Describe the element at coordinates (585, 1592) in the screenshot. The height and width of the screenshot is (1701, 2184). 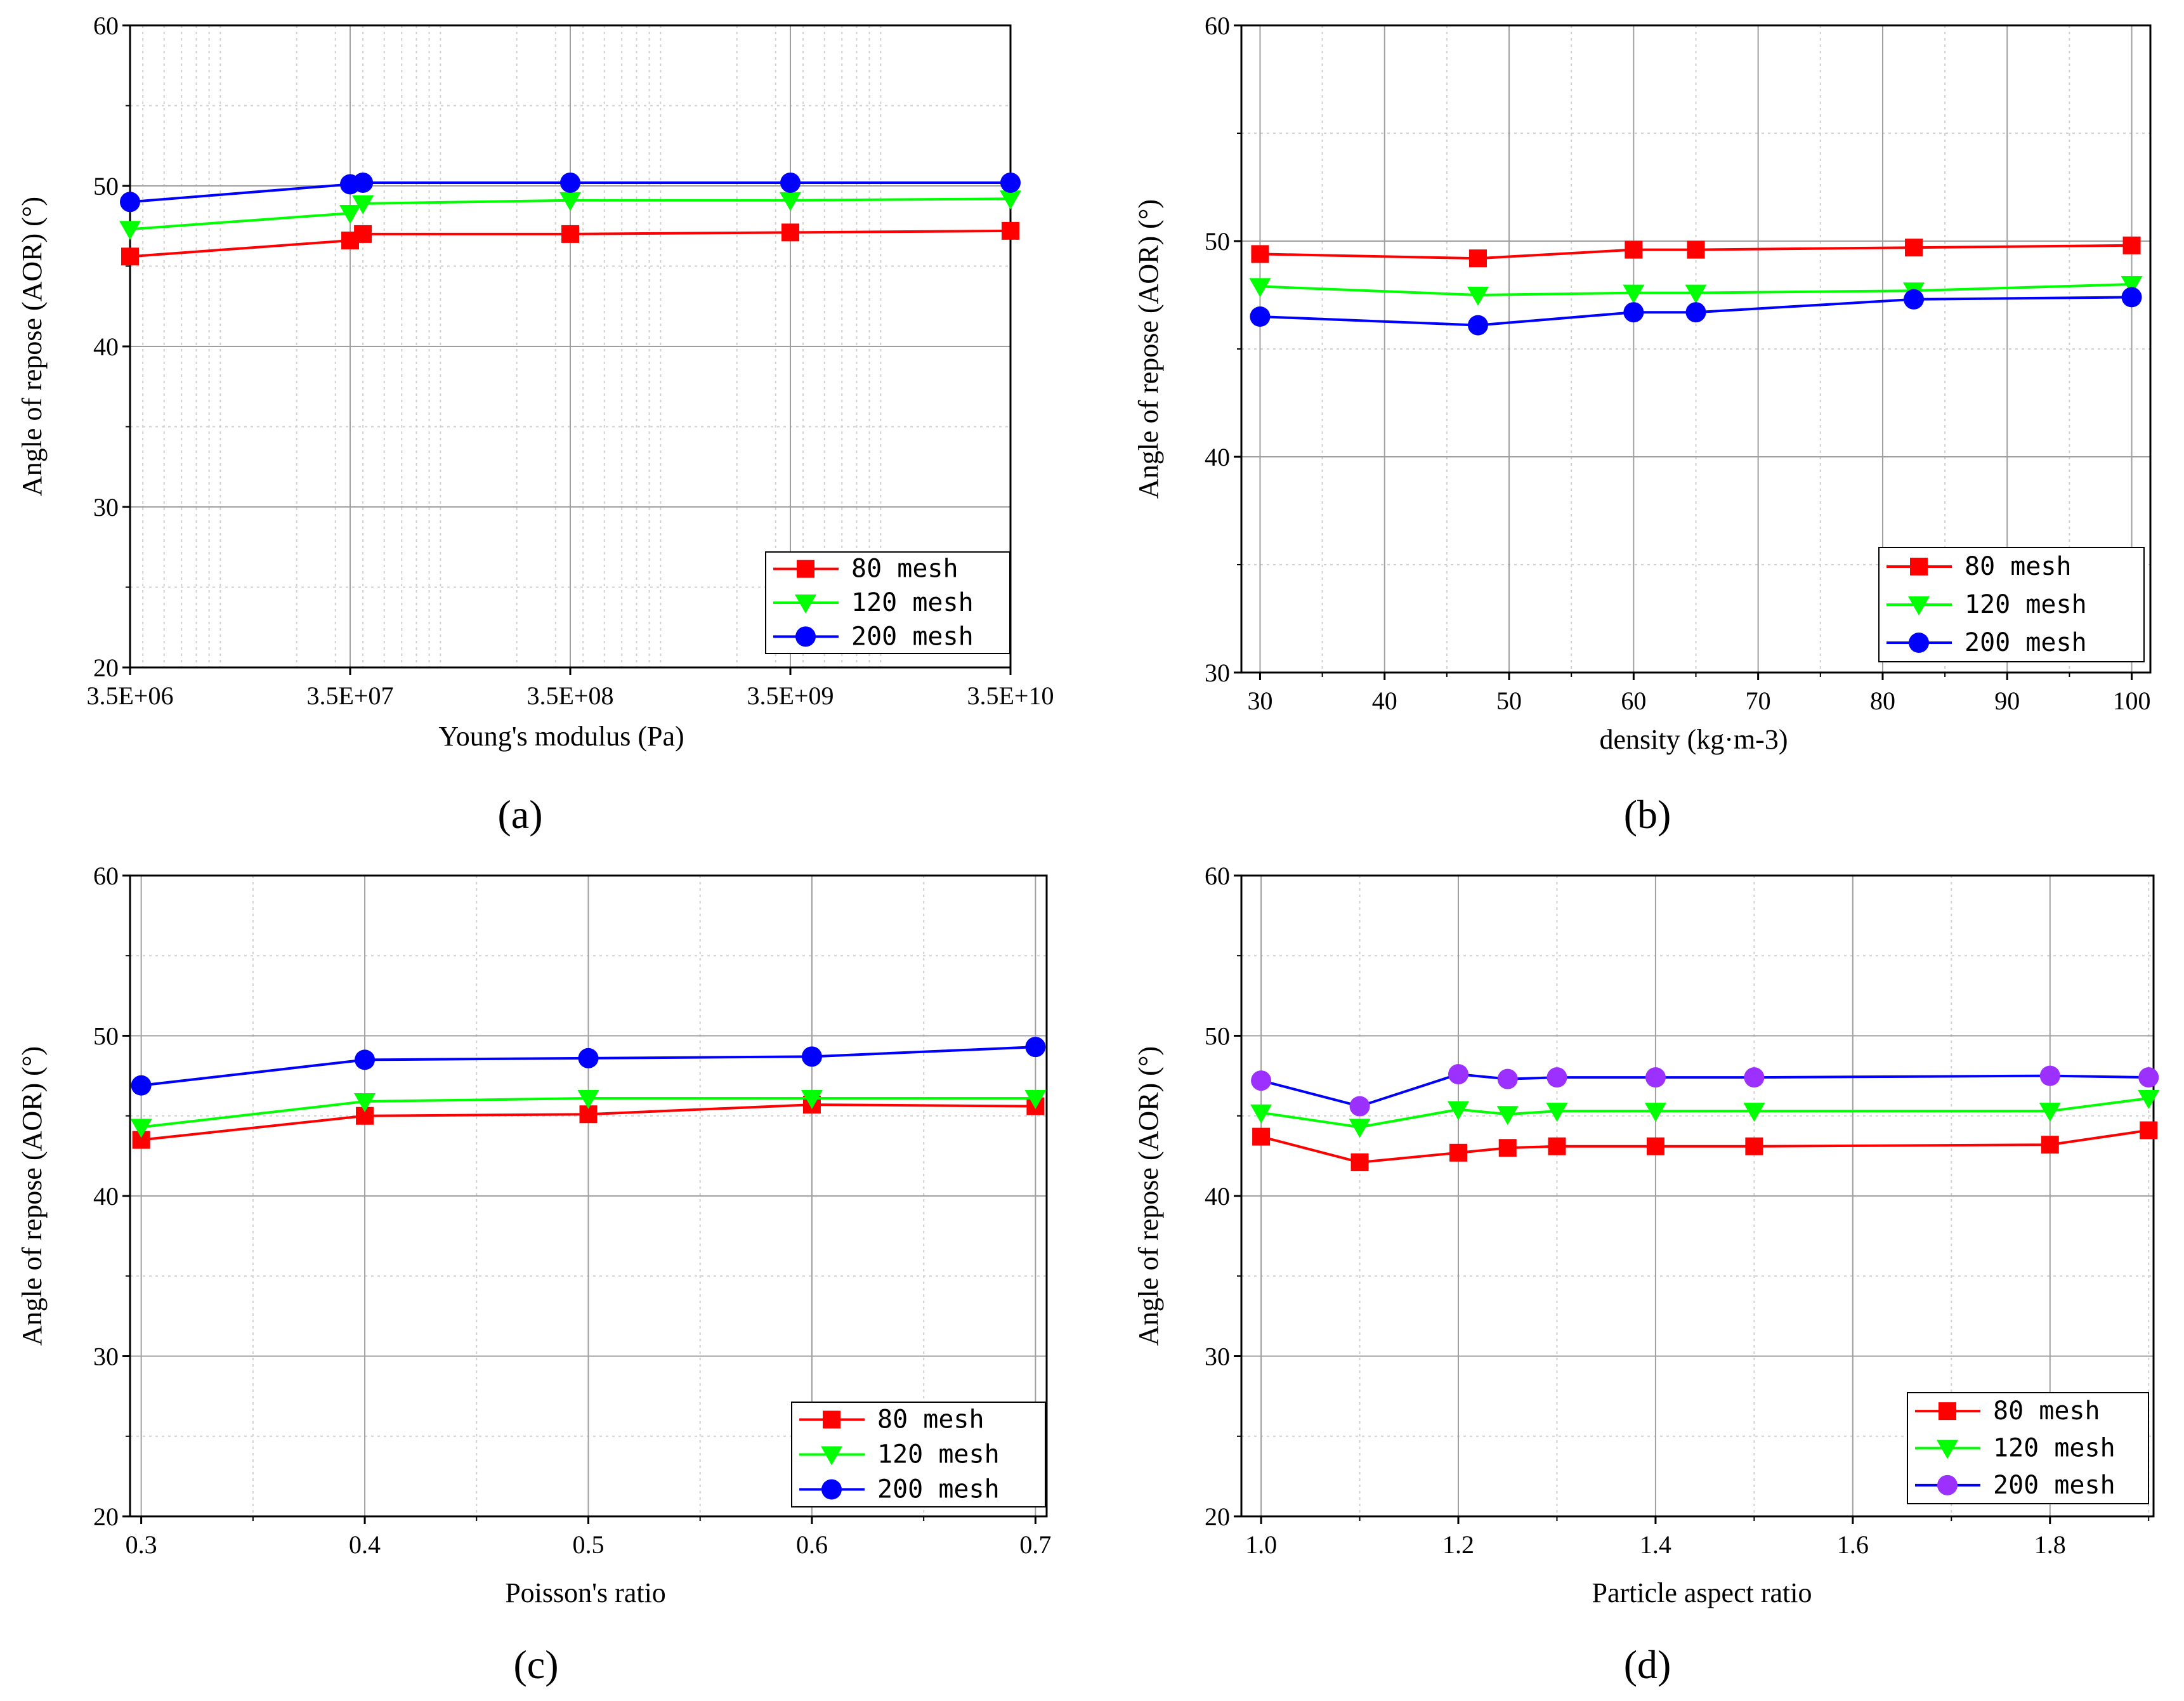
I see `x-axis-title: Poisson's ratio` at that location.